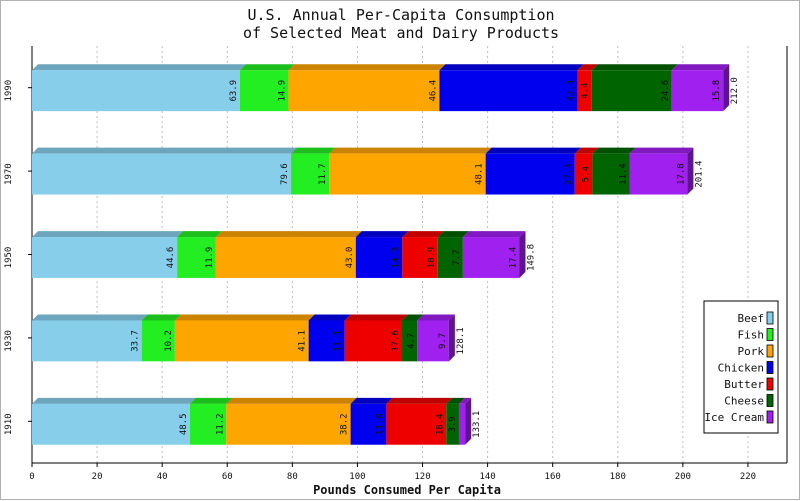 This screenshot has width=800, height=501. I want to click on legend: Beef Fish Pork Chicken Butter Cheese Ice Cream, so click(741, 367).